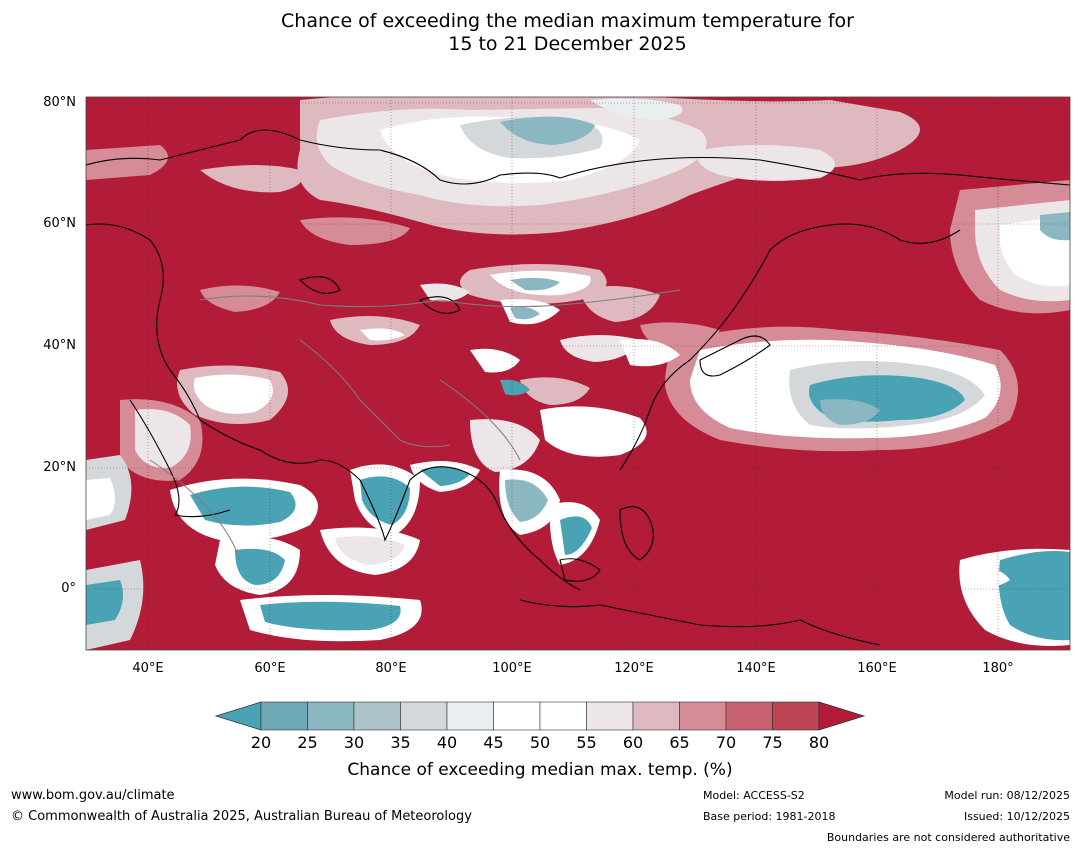 This screenshot has height=850, width=1081. Describe the element at coordinates (68, 588) in the screenshot. I see `lat-label-0: 0°` at that location.